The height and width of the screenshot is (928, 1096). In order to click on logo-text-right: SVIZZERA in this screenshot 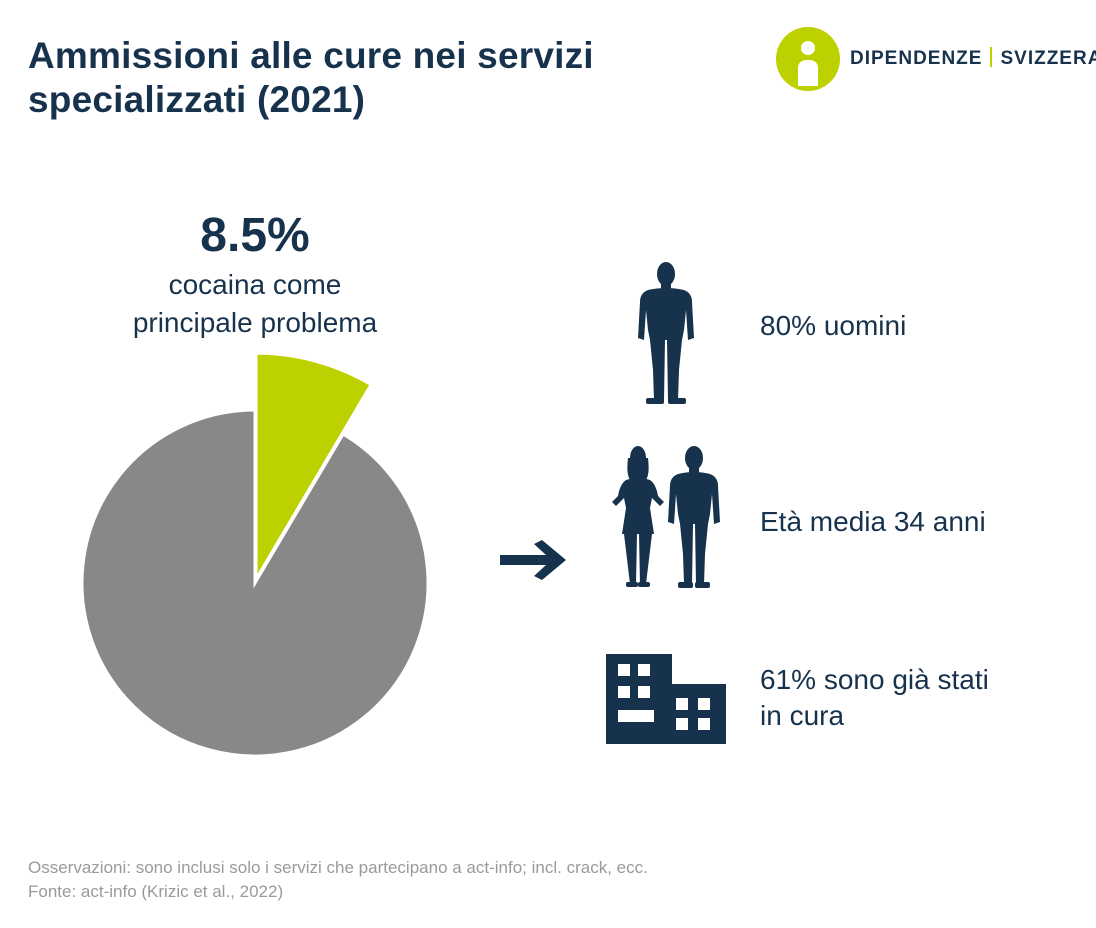, I will do `click(1048, 58)`.